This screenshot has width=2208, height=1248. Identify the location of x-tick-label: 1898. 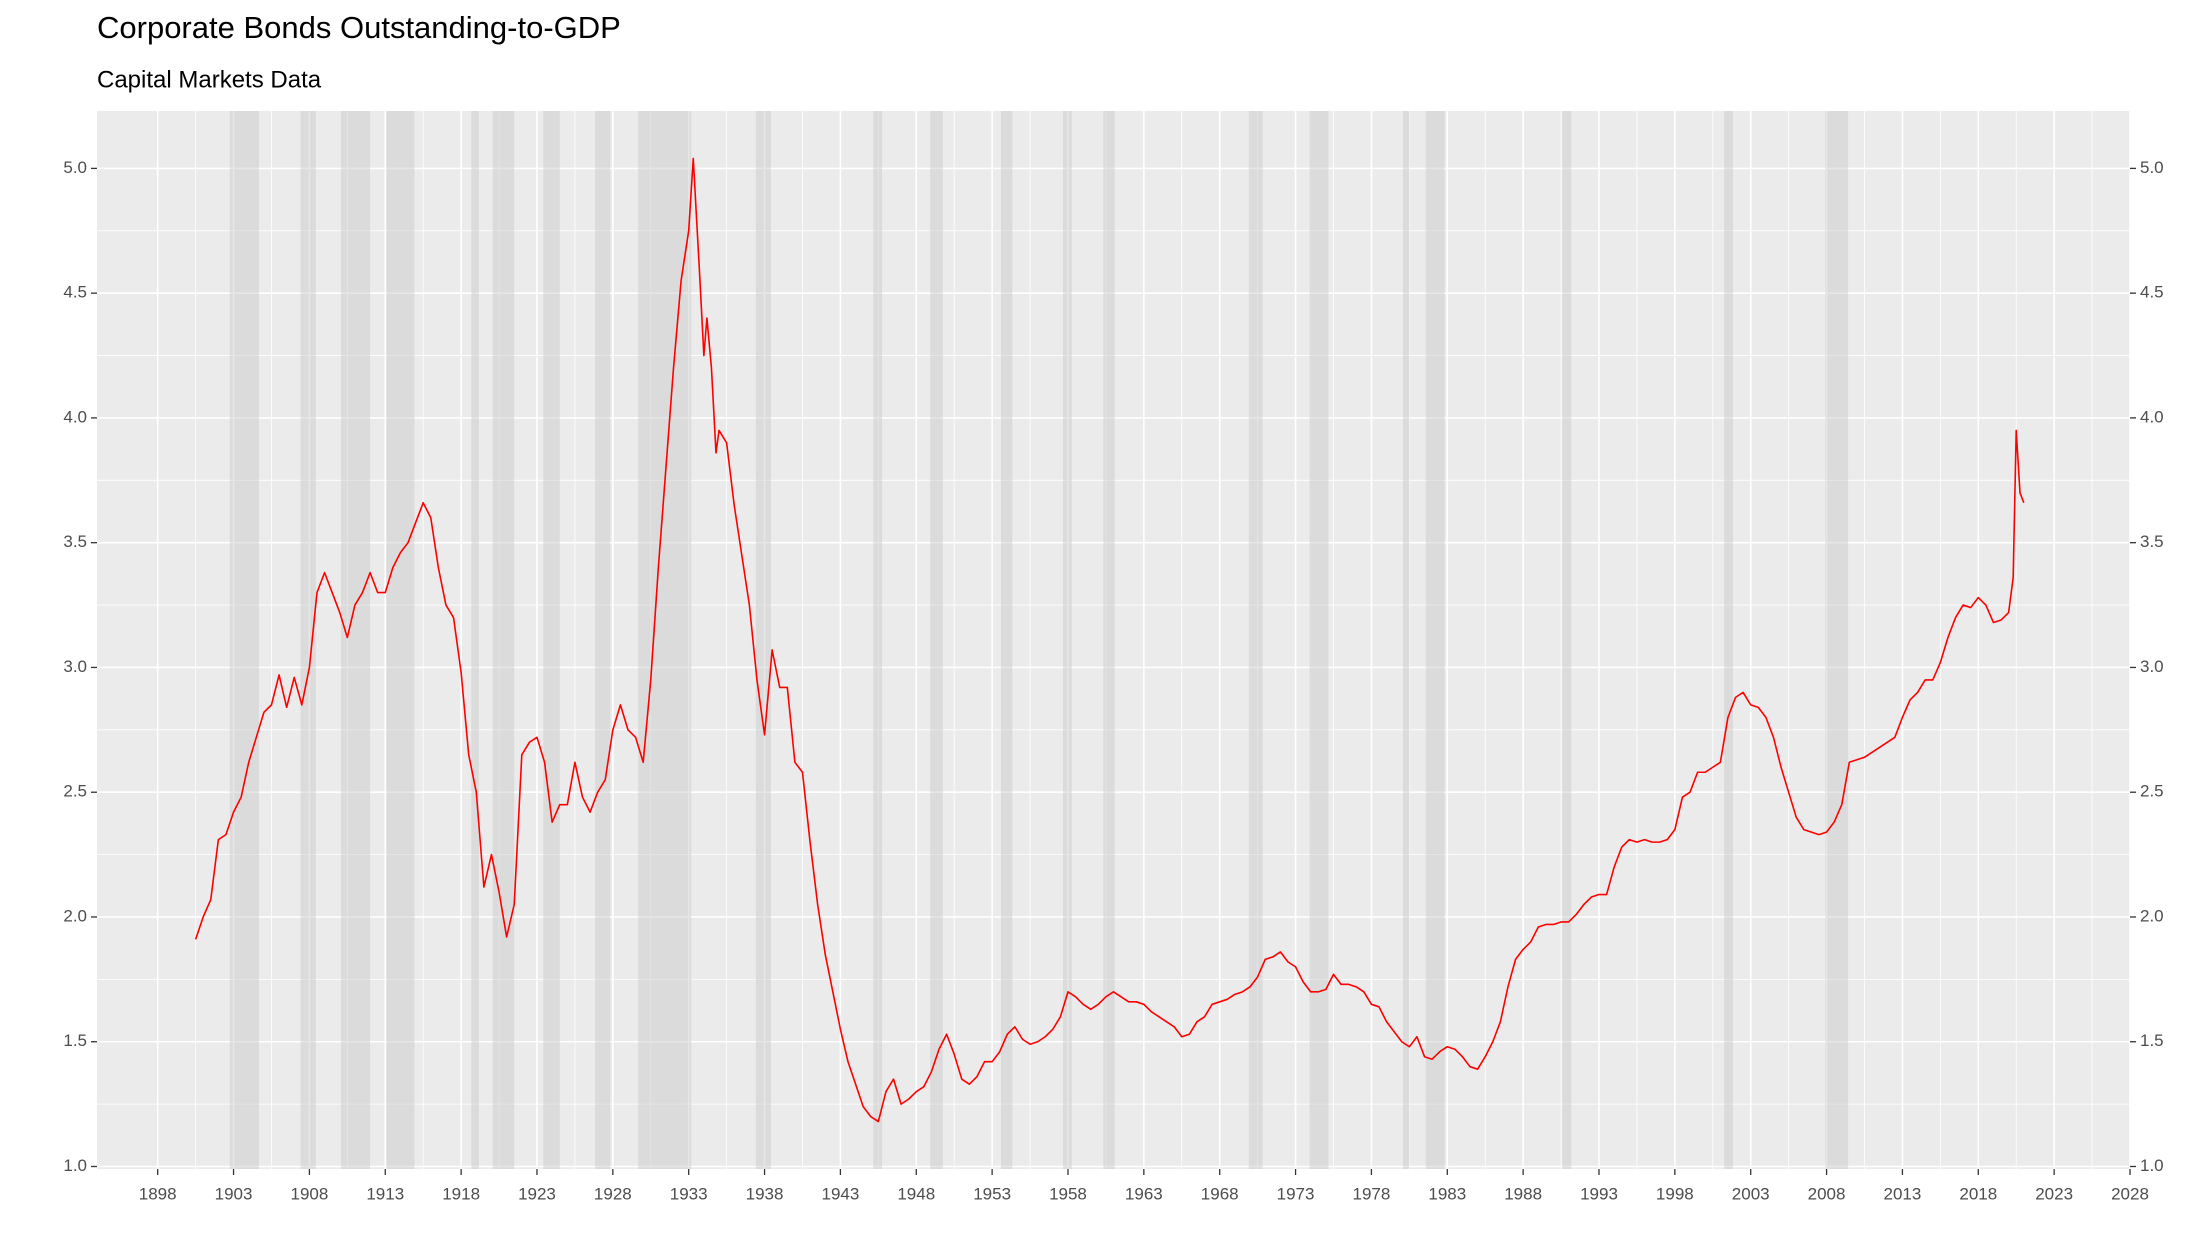
(158, 1193).